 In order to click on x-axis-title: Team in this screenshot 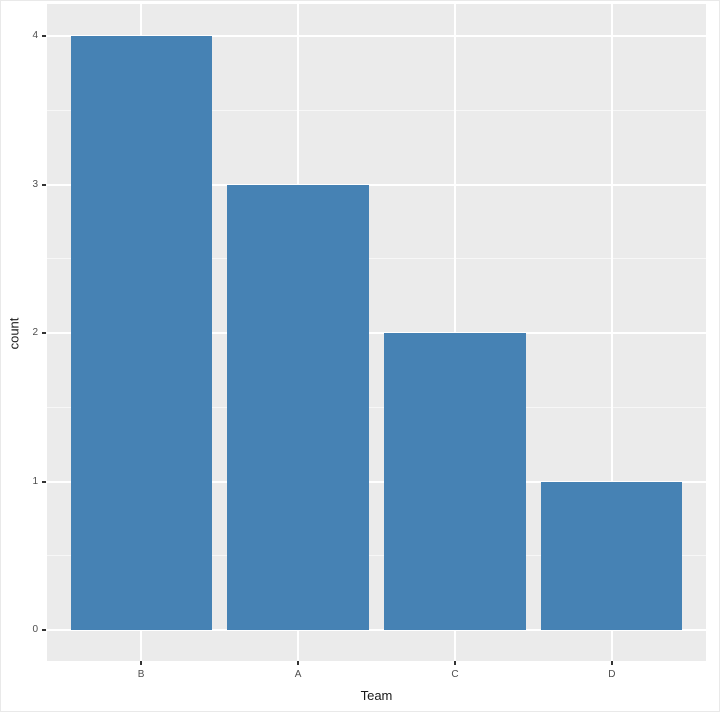, I will do `click(376, 695)`.